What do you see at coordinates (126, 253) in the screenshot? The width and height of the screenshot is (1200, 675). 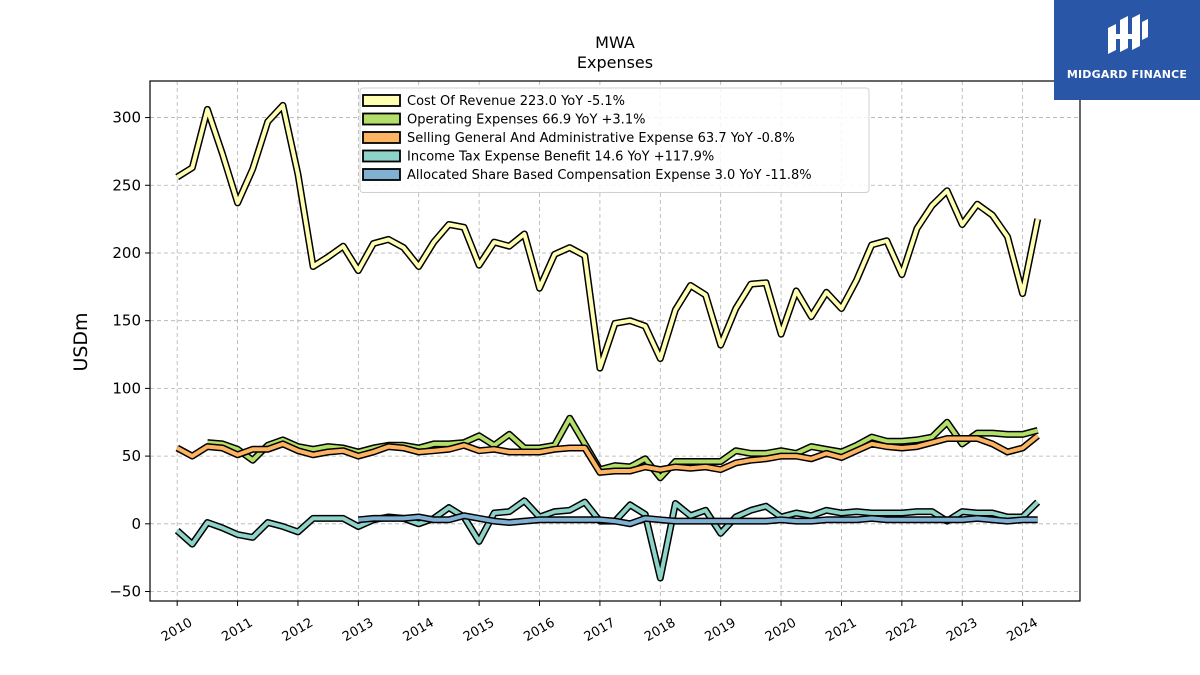 I see `y-tick-label: 200` at bounding box center [126, 253].